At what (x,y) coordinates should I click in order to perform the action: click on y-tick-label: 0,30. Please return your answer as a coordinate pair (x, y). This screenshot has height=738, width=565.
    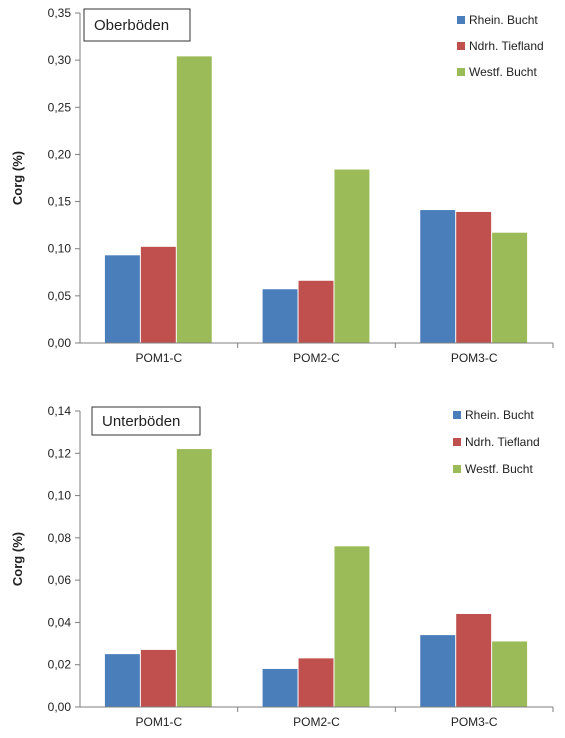
    Looking at the image, I should click on (60, 60).